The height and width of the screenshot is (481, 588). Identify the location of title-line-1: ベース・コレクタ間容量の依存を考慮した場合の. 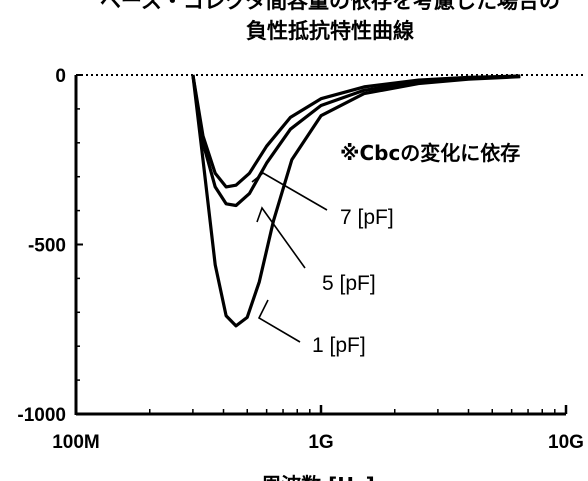
(330, 6).